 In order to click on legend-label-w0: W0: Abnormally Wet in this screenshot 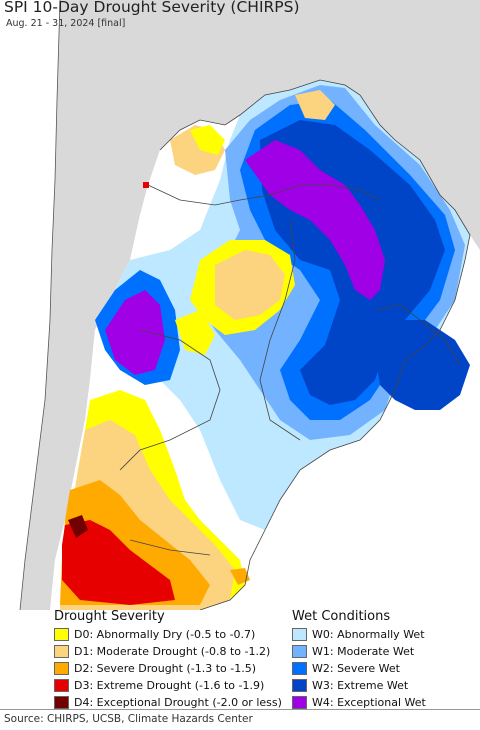, I will do `click(368, 634)`.